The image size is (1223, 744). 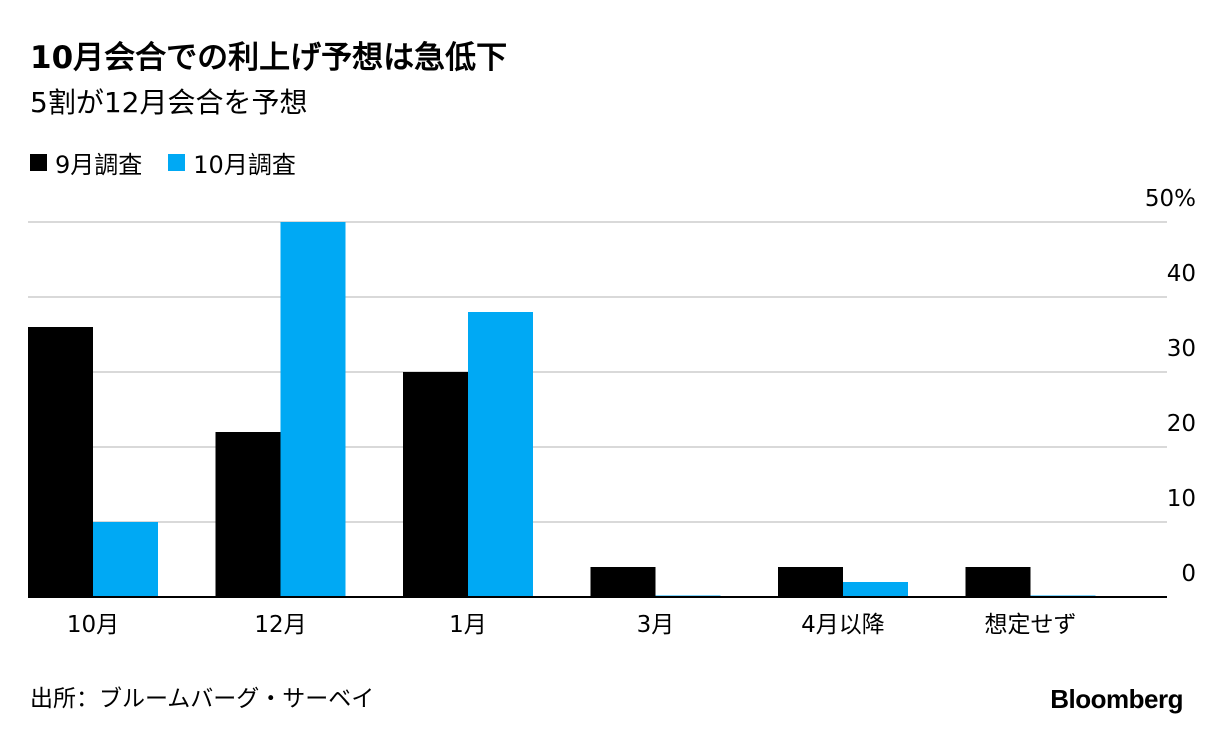 What do you see at coordinates (244, 164) in the screenshot?
I see `legend-label-oct: 10月調査` at bounding box center [244, 164].